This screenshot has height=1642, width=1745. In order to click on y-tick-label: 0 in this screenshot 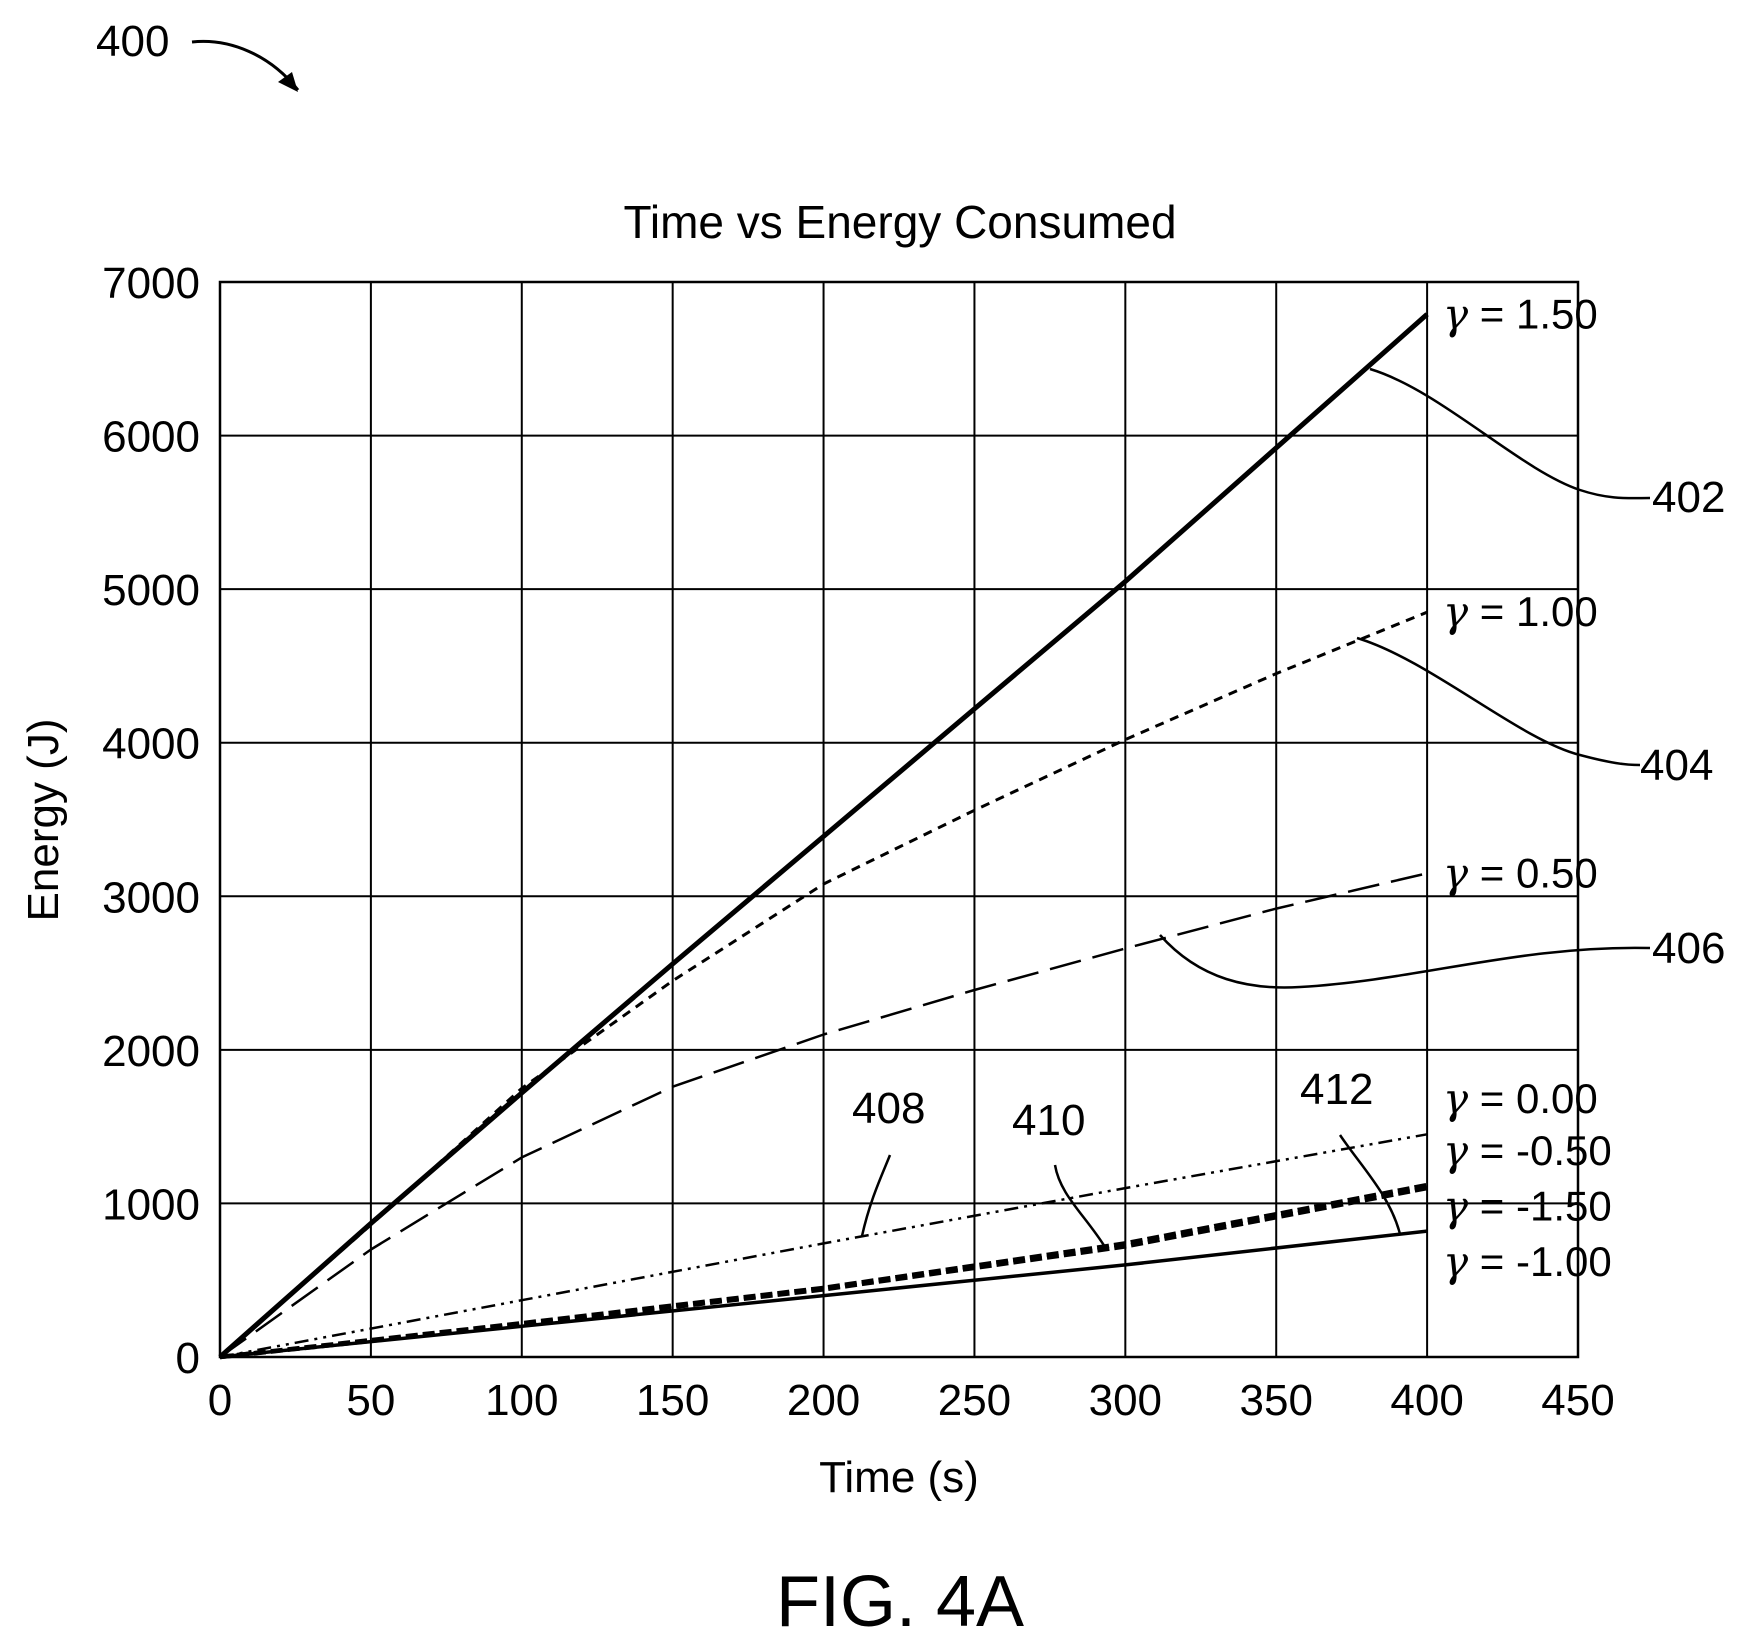, I will do `click(188, 1358)`.